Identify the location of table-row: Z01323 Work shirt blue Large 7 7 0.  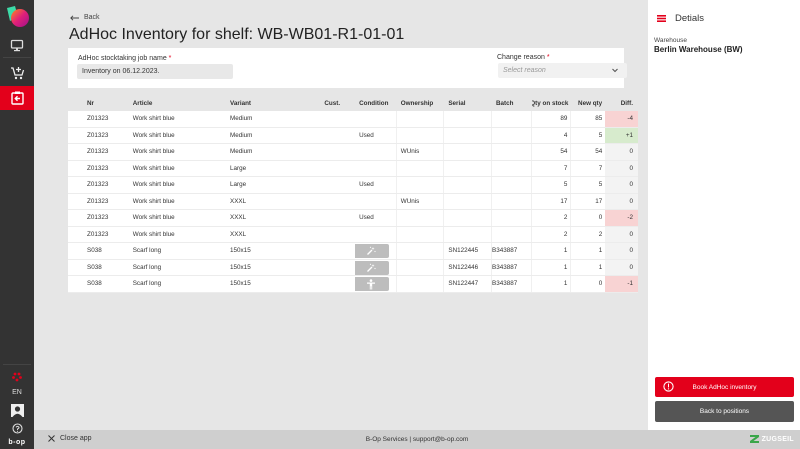
(353, 168).